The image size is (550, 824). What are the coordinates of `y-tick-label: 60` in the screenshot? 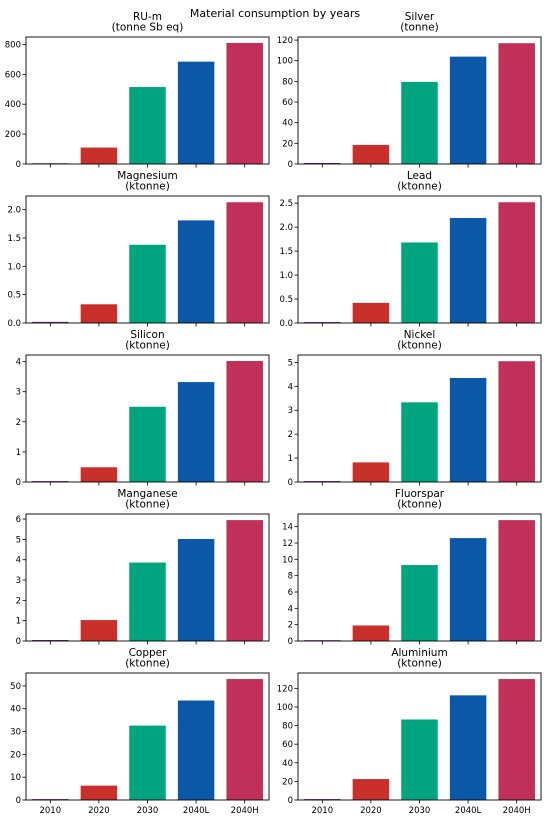 It's located at (287, 745).